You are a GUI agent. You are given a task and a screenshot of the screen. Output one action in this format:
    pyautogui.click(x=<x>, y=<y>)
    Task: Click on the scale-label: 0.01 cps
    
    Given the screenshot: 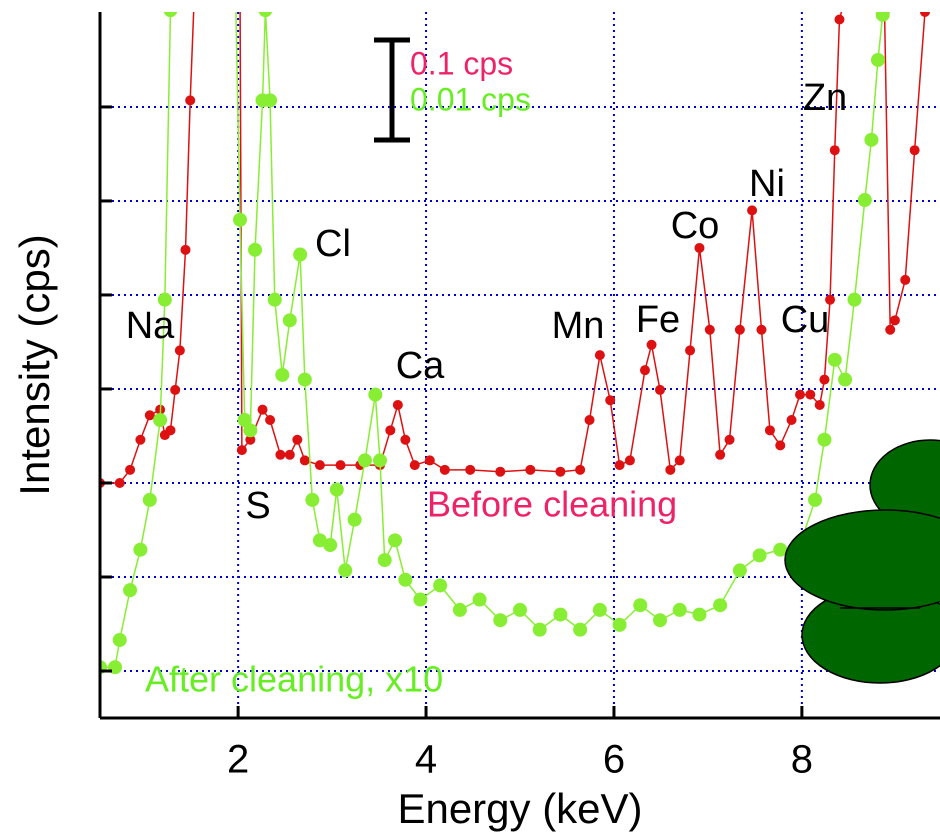 What is the action you would take?
    pyautogui.click(x=470, y=99)
    